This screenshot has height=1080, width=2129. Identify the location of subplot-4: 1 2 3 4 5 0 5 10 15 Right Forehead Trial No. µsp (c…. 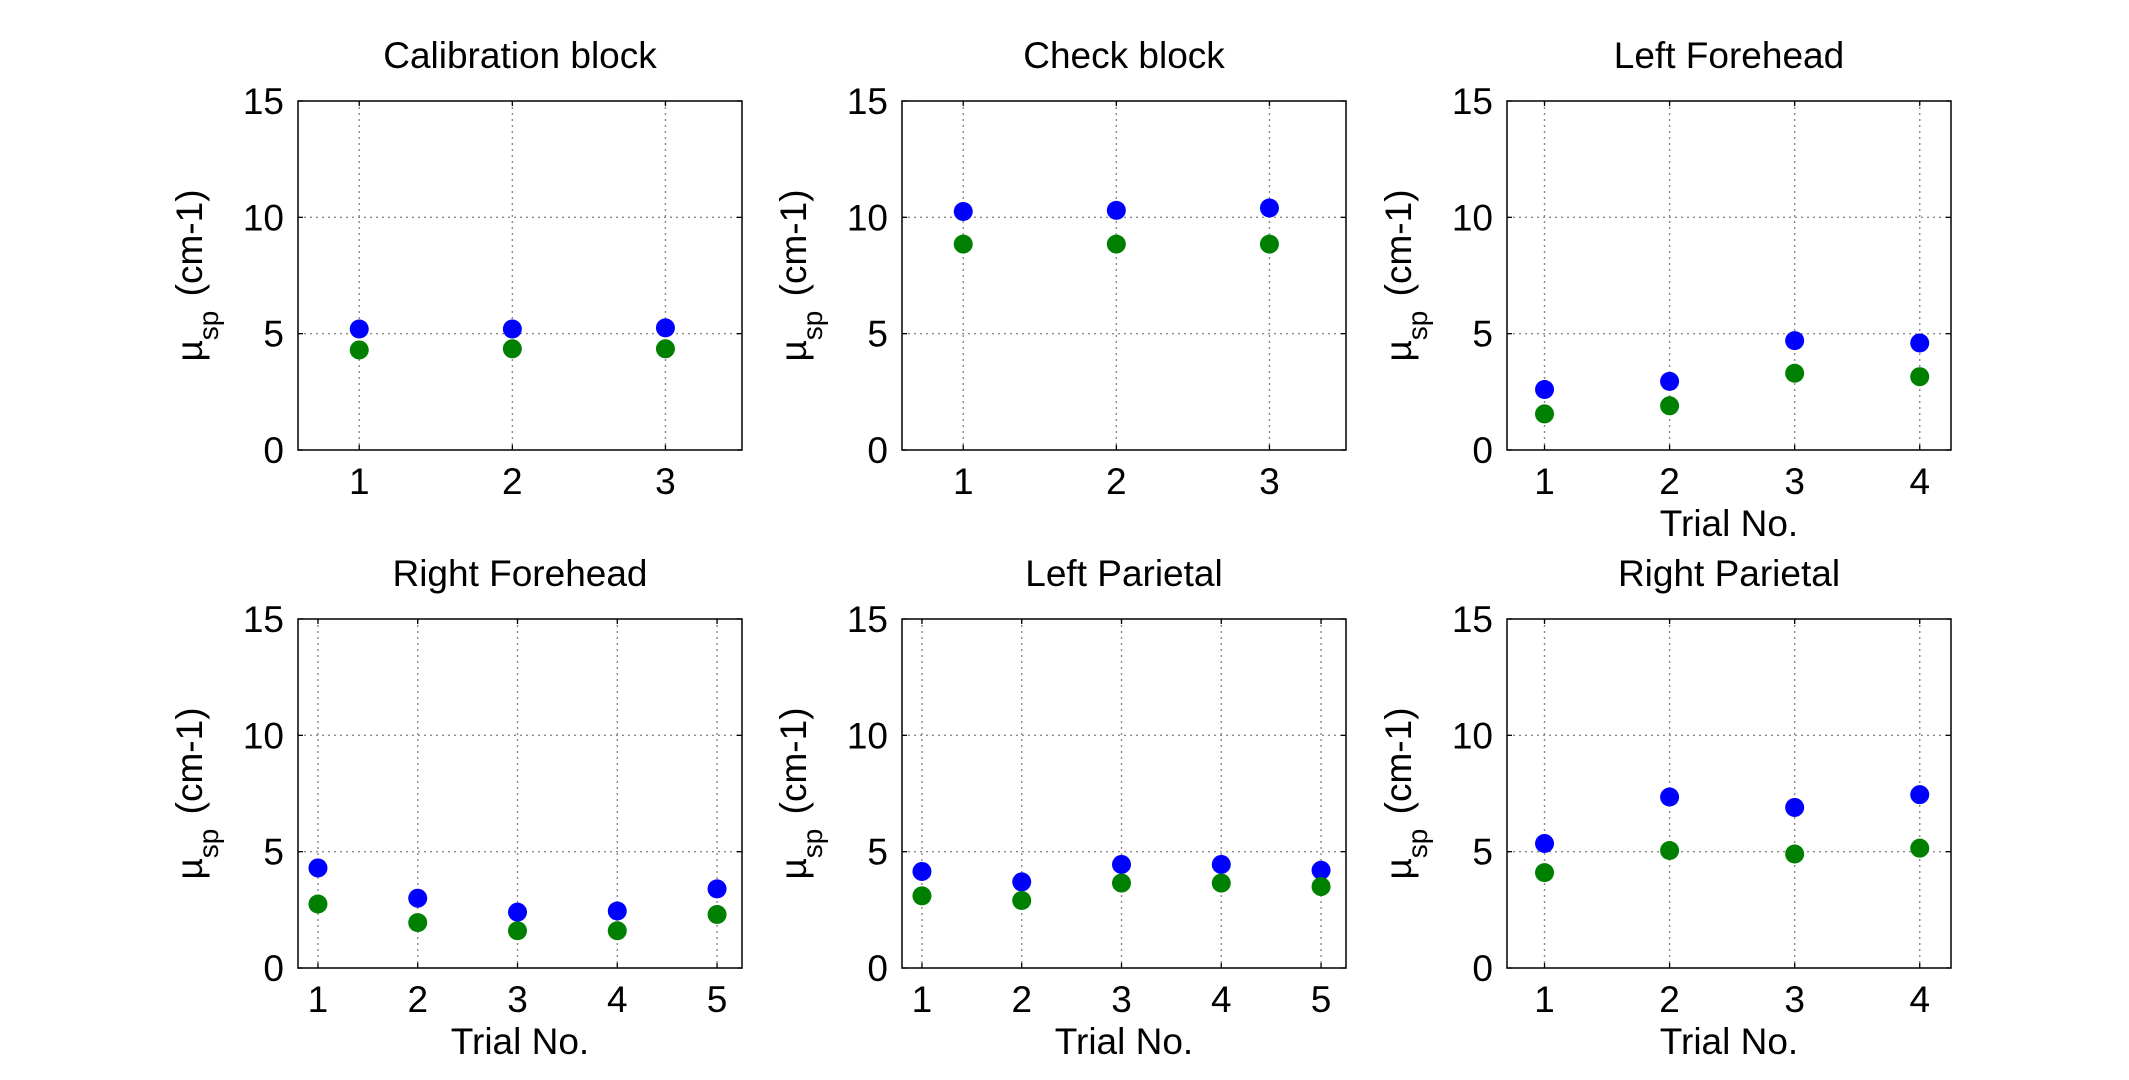
(456, 807).